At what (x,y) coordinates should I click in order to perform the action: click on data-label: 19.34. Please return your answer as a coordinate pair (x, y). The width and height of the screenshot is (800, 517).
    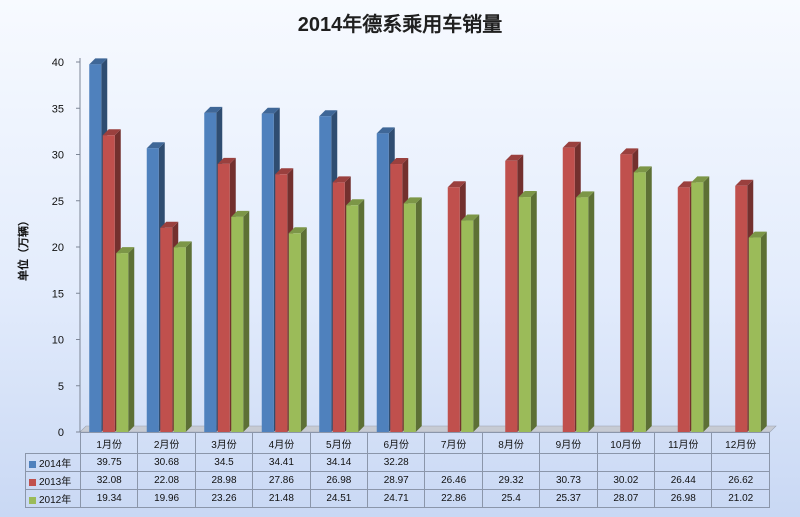
    Looking at the image, I should click on (109, 498).